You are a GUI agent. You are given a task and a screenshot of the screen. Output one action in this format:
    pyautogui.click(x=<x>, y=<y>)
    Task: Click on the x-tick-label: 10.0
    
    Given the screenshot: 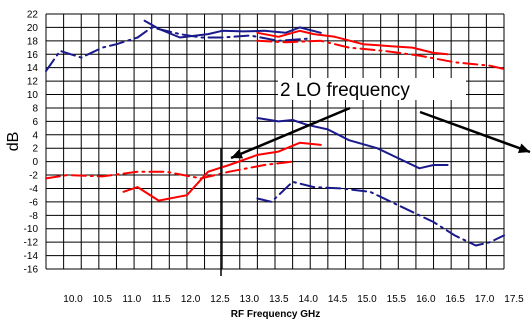 What is the action you would take?
    pyautogui.click(x=73, y=299)
    